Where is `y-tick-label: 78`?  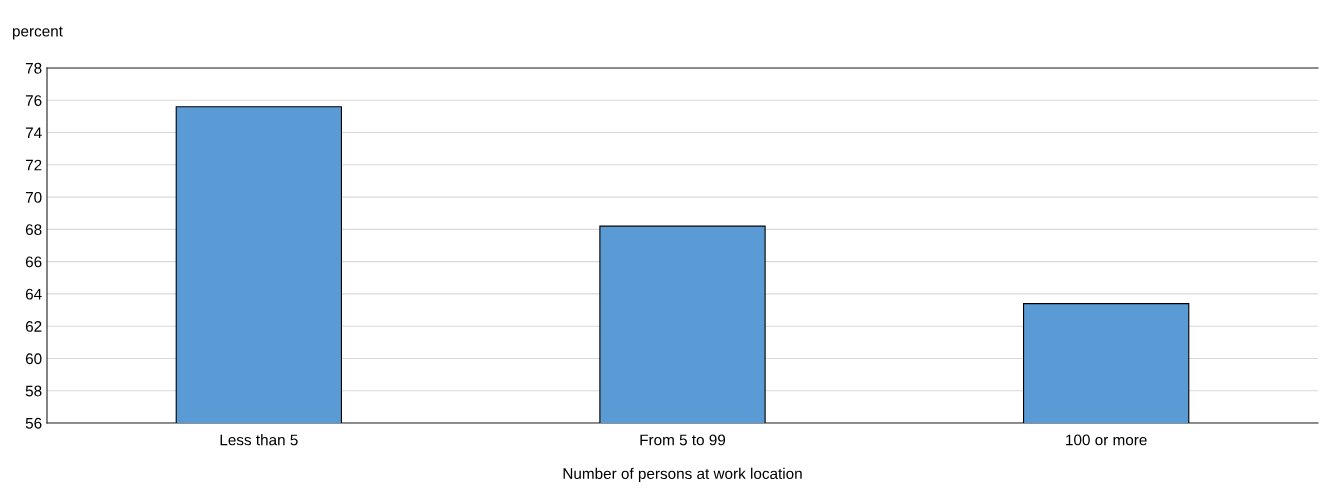 y-tick-label: 78 is located at coordinates (33, 68).